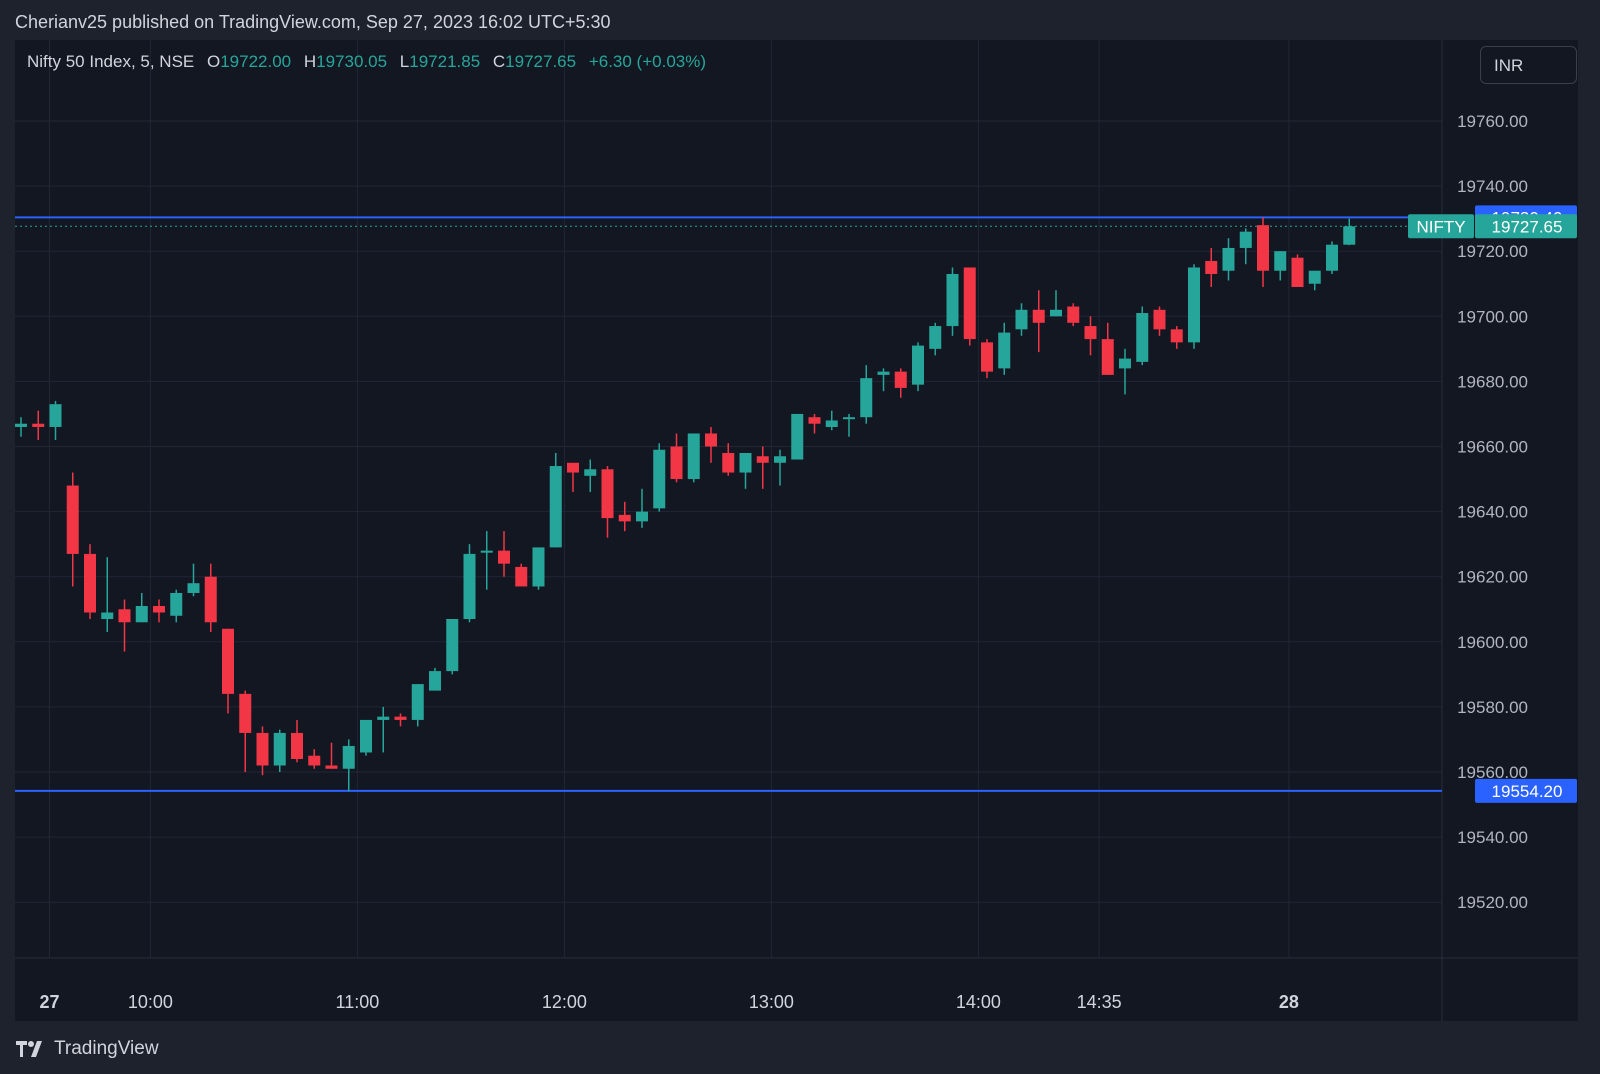 The width and height of the screenshot is (1600, 1074). Describe the element at coordinates (771, 1002) in the screenshot. I see `x-tick-label: 13:00` at that location.